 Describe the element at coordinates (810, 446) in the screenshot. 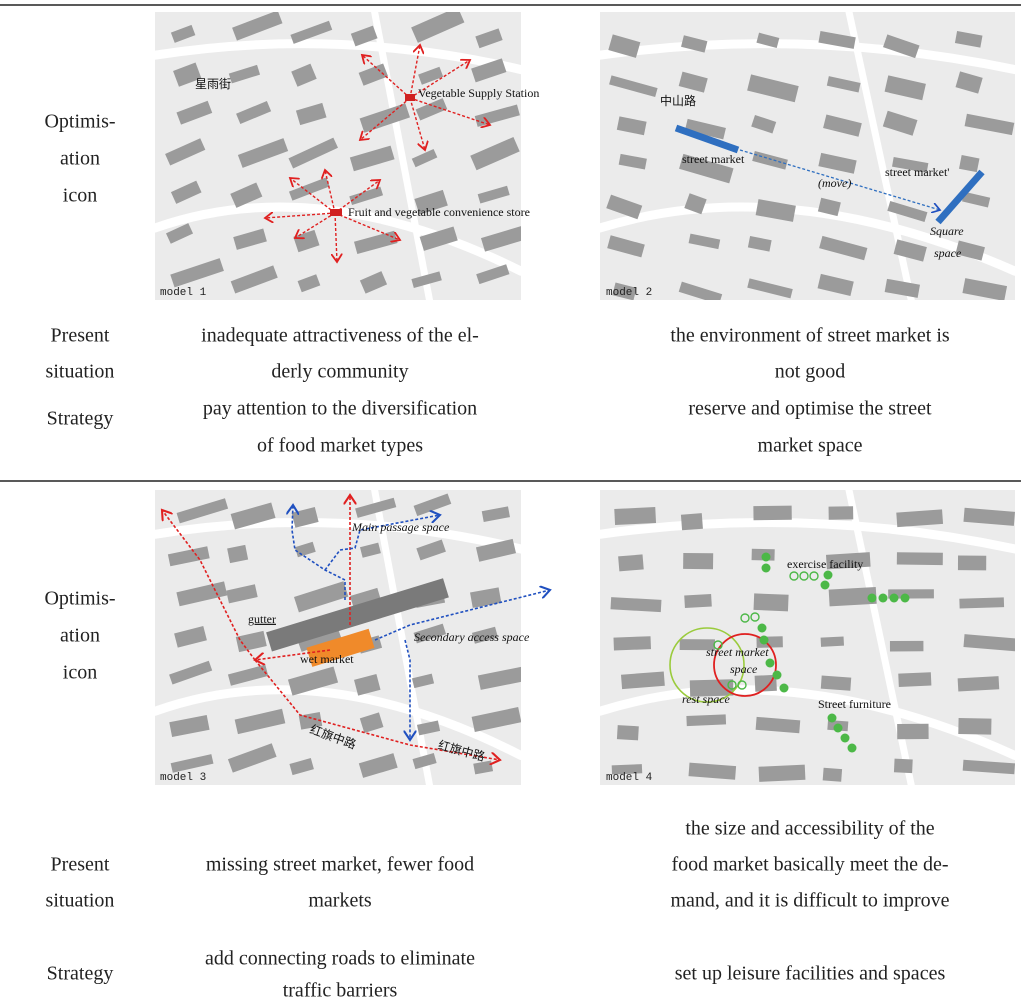

I see `strategy-text: market space` at that location.